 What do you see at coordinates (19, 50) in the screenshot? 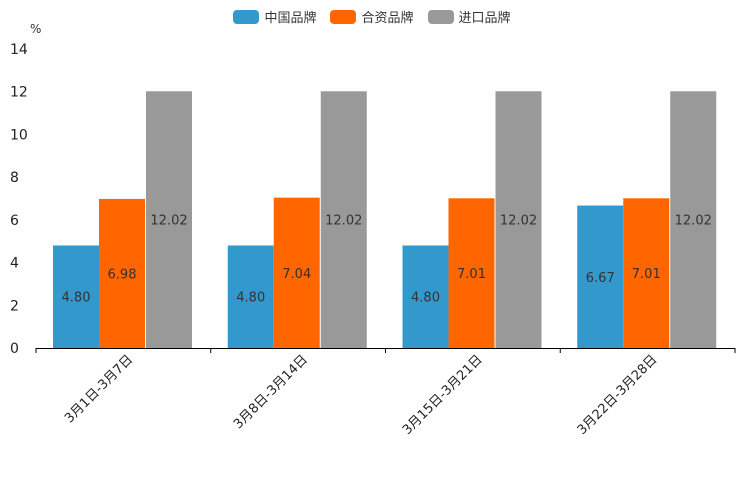
I see `y-tick-label: 14` at bounding box center [19, 50].